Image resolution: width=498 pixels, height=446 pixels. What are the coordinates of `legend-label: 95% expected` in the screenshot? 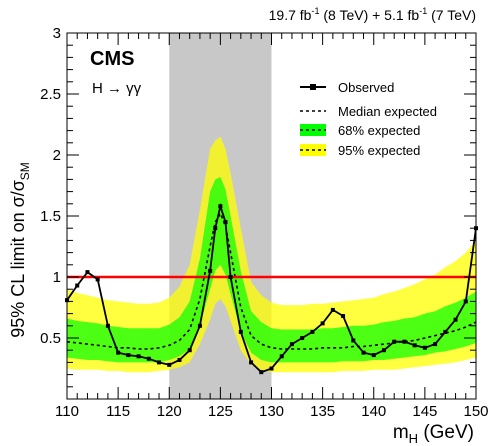 It's located at (379, 150).